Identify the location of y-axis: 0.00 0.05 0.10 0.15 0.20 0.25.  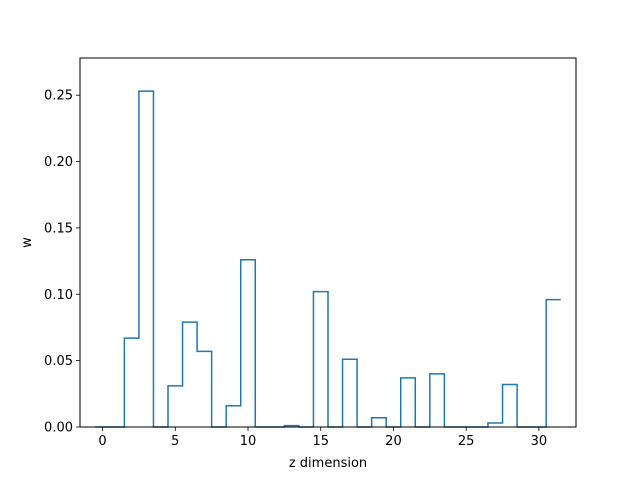
(62, 262).